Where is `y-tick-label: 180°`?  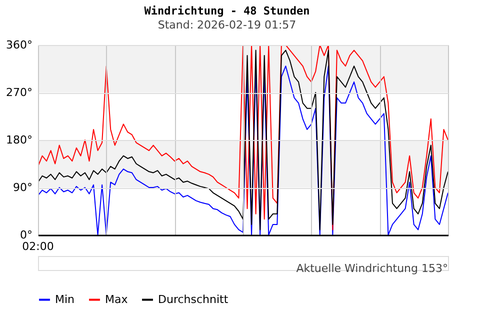
y-tick-label: 180° is located at coordinates (19, 140).